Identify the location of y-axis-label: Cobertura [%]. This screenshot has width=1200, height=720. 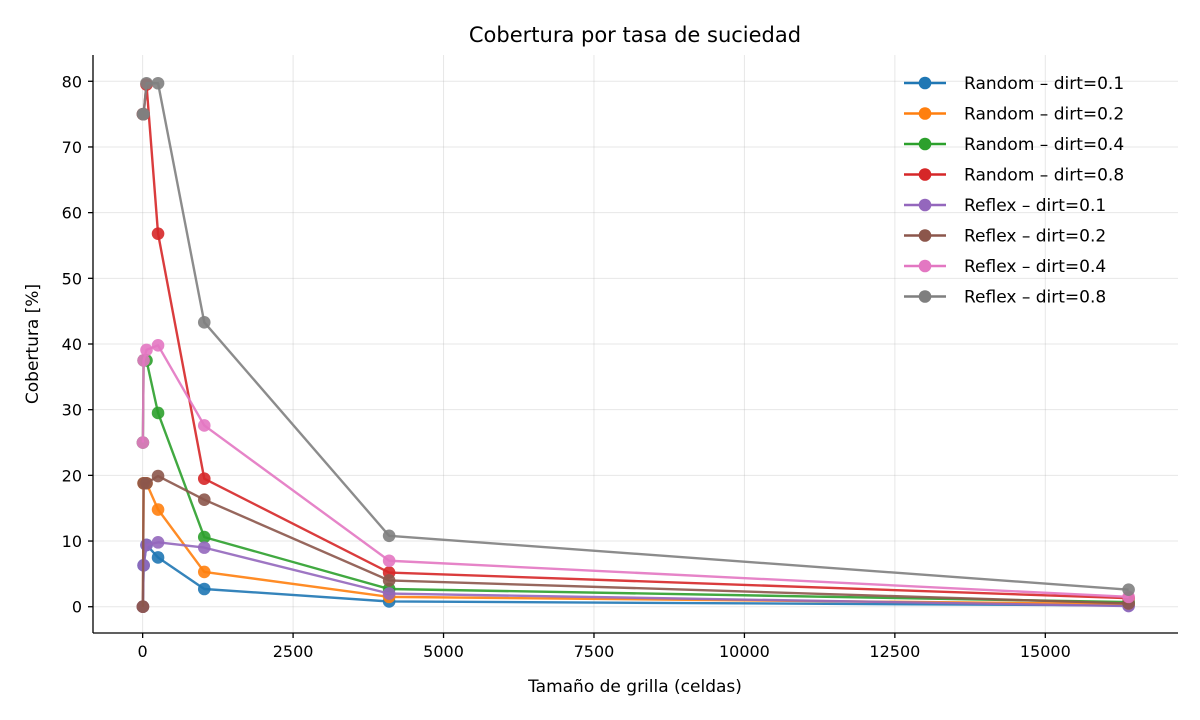
(33, 344).